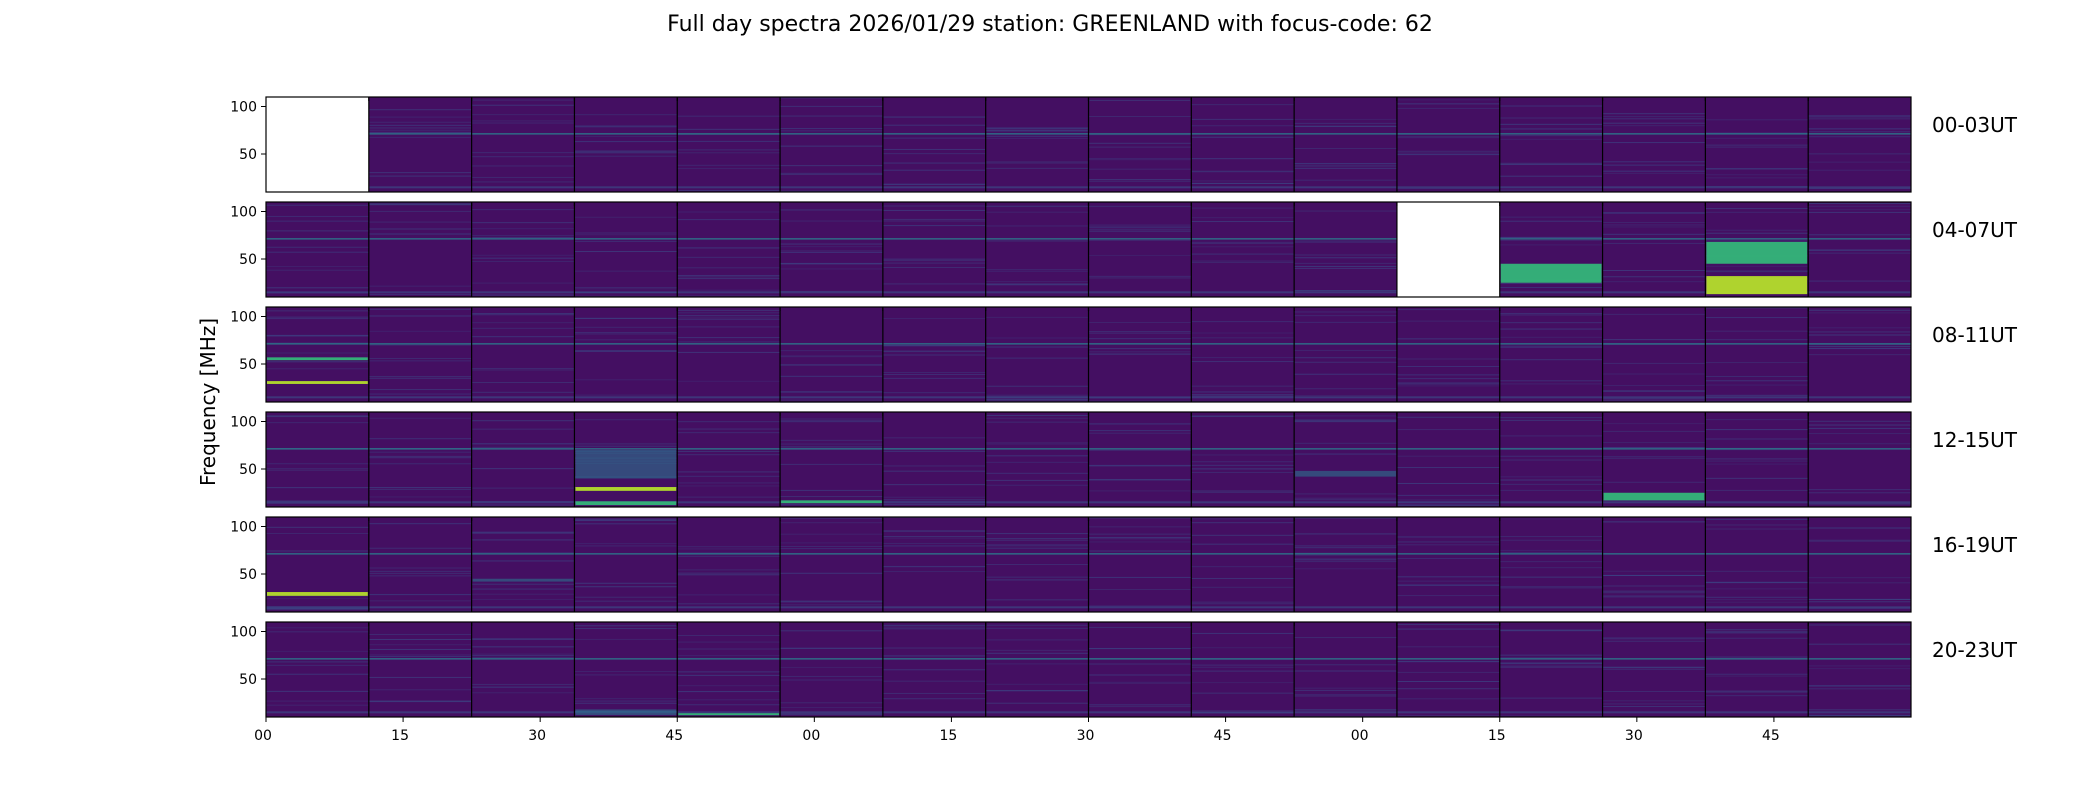 The image size is (2100, 800). I want to click on row-frame, so click(1088, 459).